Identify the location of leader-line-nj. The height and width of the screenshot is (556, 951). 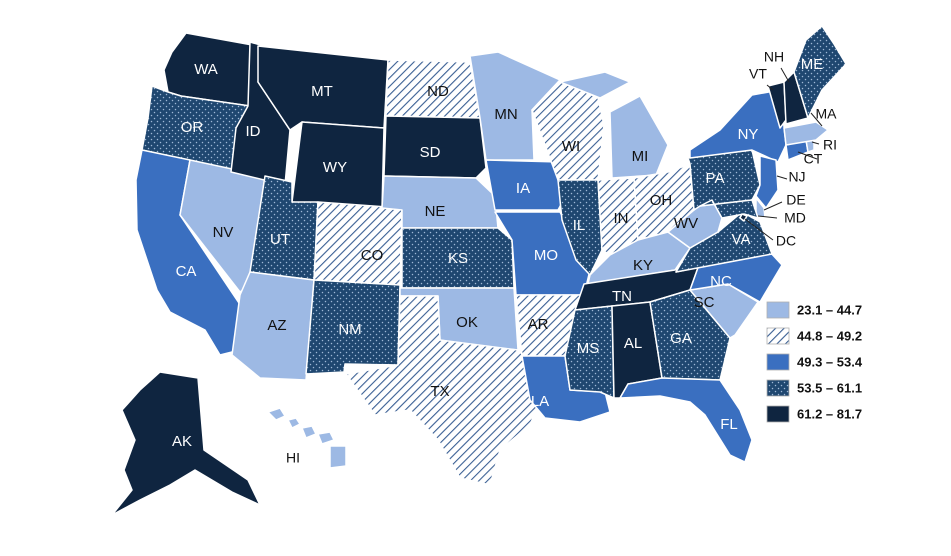
(782, 177).